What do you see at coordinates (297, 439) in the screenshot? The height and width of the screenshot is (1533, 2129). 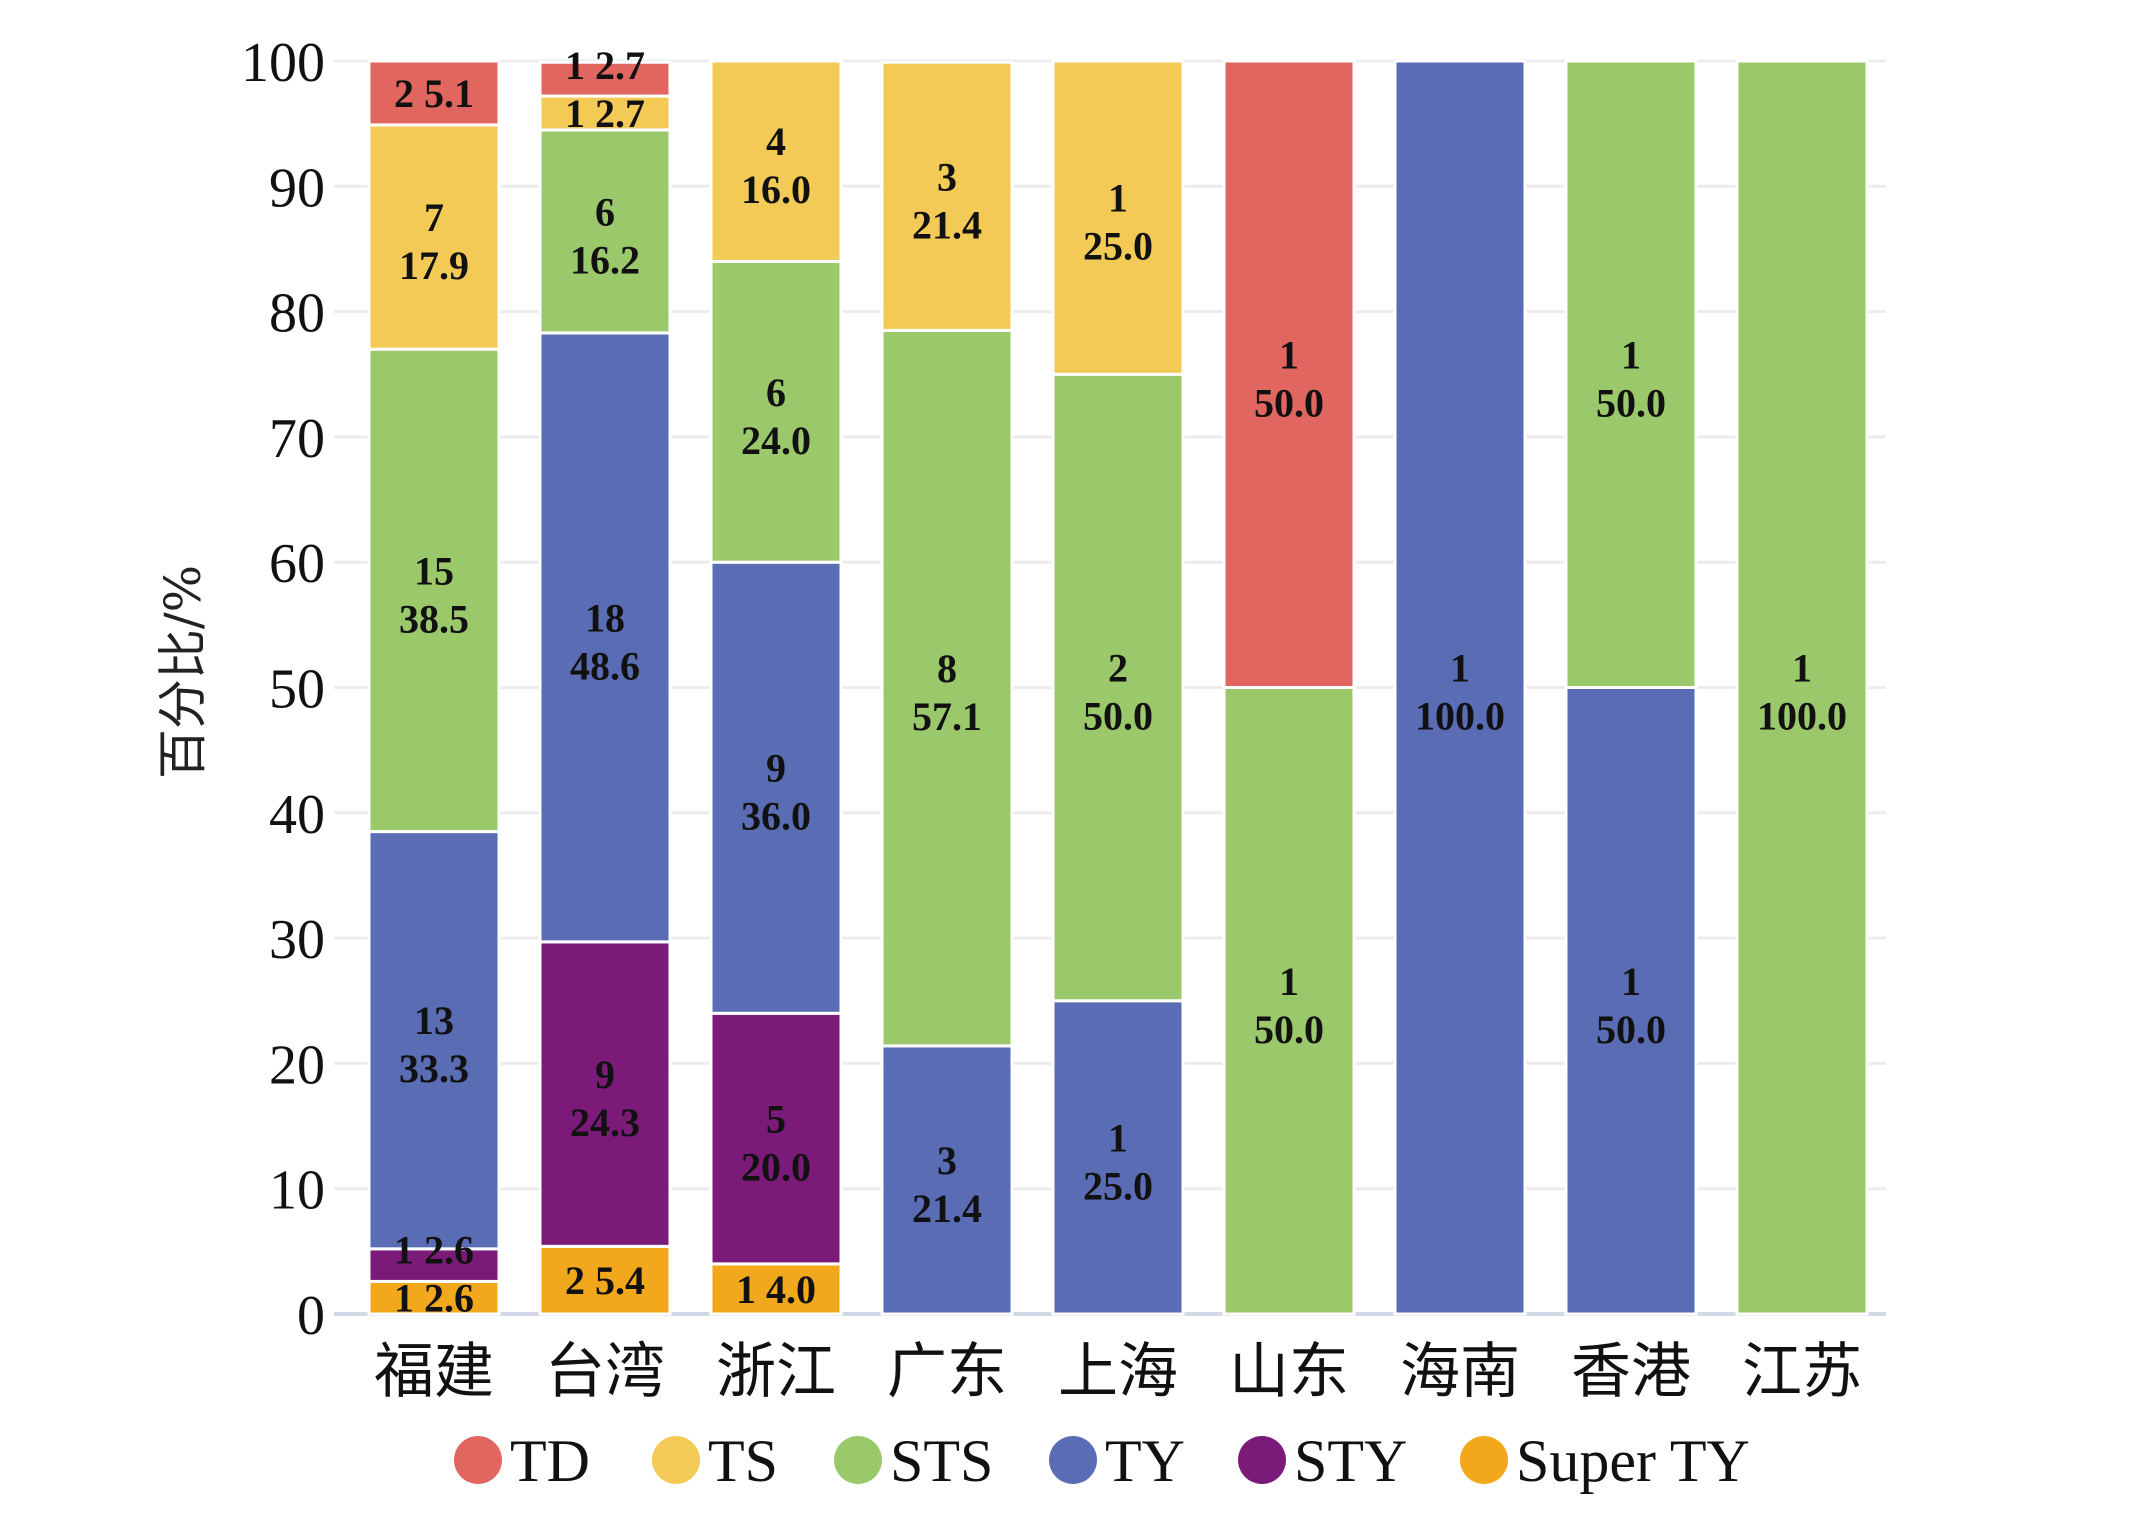 I see `y-tick-label: 70` at bounding box center [297, 439].